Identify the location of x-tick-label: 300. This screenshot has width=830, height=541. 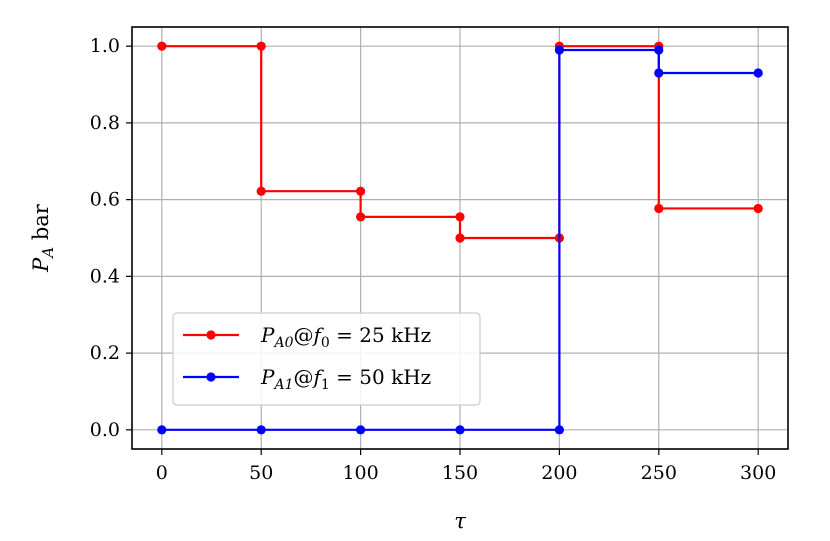
(758, 473).